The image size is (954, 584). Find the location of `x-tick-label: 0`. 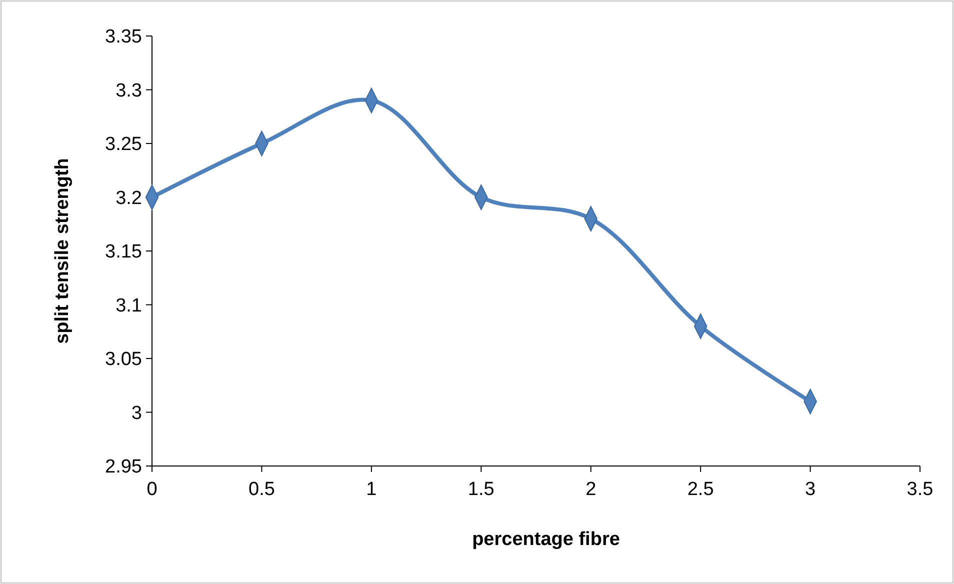

x-tick-label: 0 is located at coordinates (152, 489).